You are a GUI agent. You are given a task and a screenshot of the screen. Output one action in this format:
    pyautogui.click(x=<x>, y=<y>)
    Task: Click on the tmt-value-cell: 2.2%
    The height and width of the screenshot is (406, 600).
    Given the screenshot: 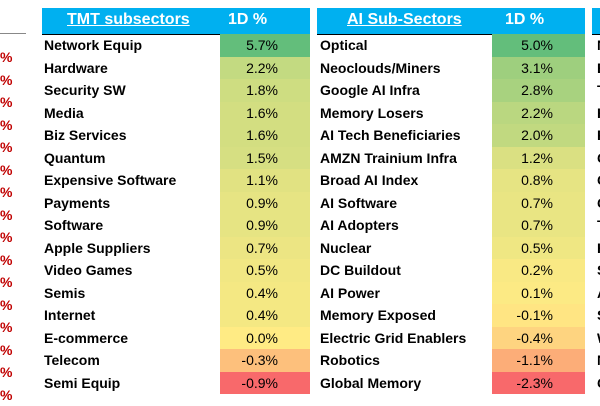 What is the action you would take?
    pyautogui.click(x=265, y=67)
    